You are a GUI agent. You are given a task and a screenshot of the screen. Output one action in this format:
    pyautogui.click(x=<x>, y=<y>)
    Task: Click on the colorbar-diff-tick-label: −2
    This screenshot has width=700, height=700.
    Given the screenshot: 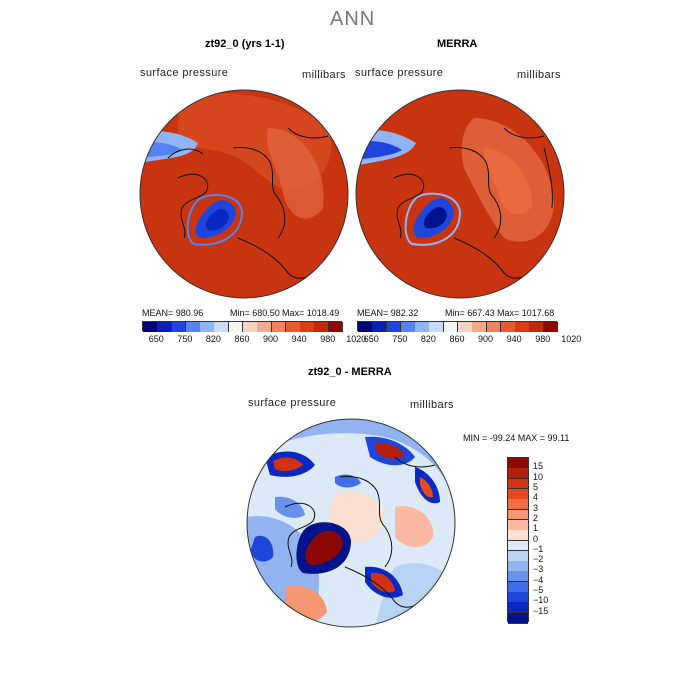 What is the action you would take?
    pyautogui.click(x=538, y=559)
    